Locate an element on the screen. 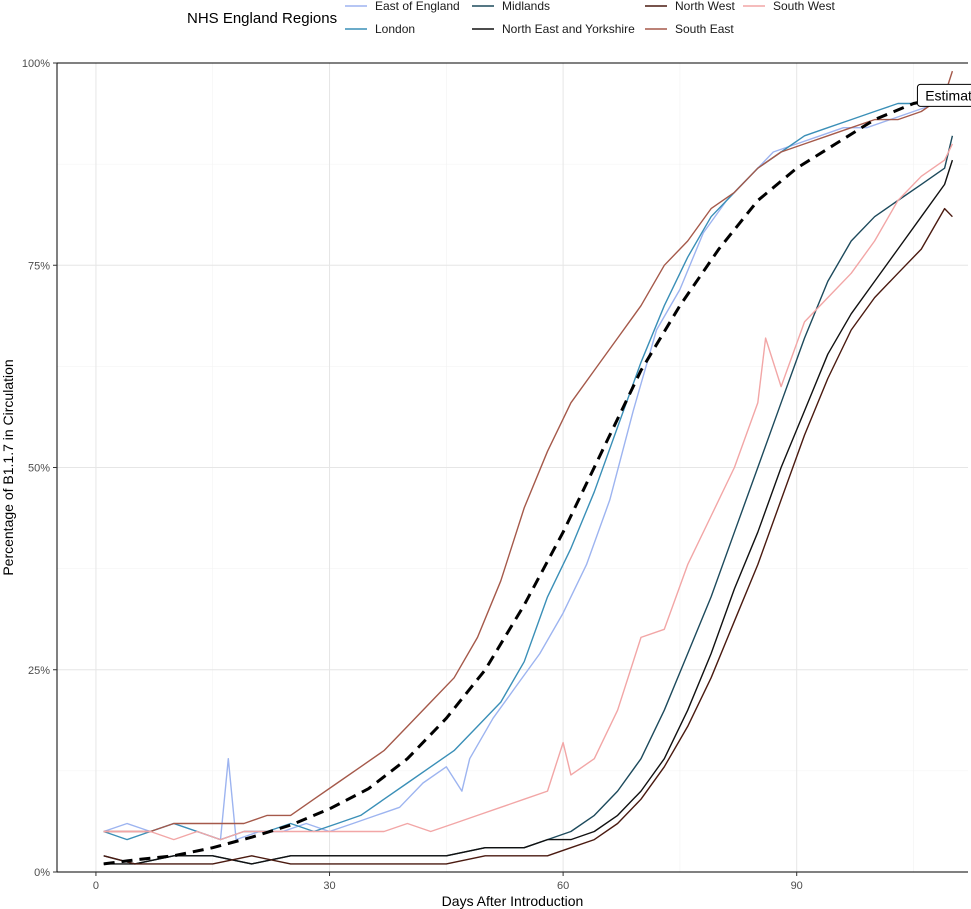 The image size is (971, 909). annotation-text: Estimate is located at coordinates (948, 95).